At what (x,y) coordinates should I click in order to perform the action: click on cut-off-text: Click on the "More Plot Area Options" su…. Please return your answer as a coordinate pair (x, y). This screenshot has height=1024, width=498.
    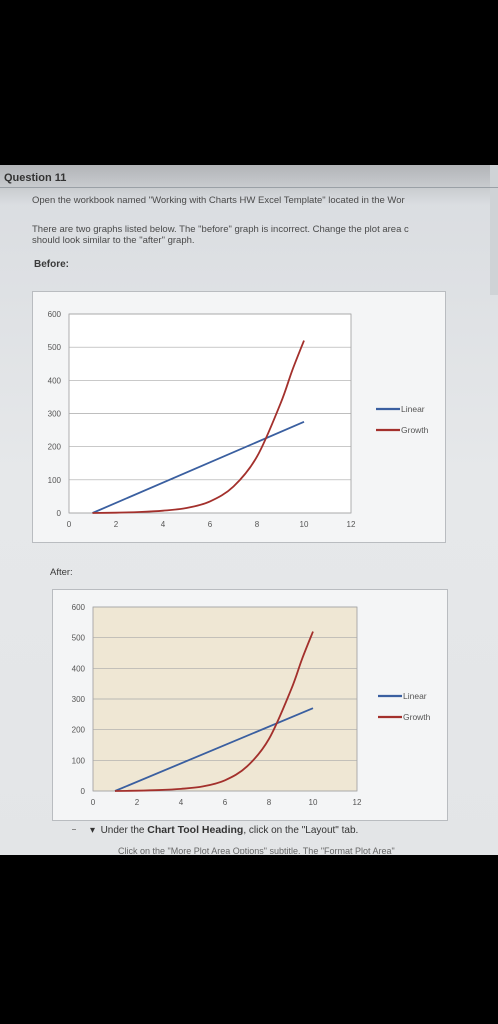
    Looking at the image, I should click on (256, 850).